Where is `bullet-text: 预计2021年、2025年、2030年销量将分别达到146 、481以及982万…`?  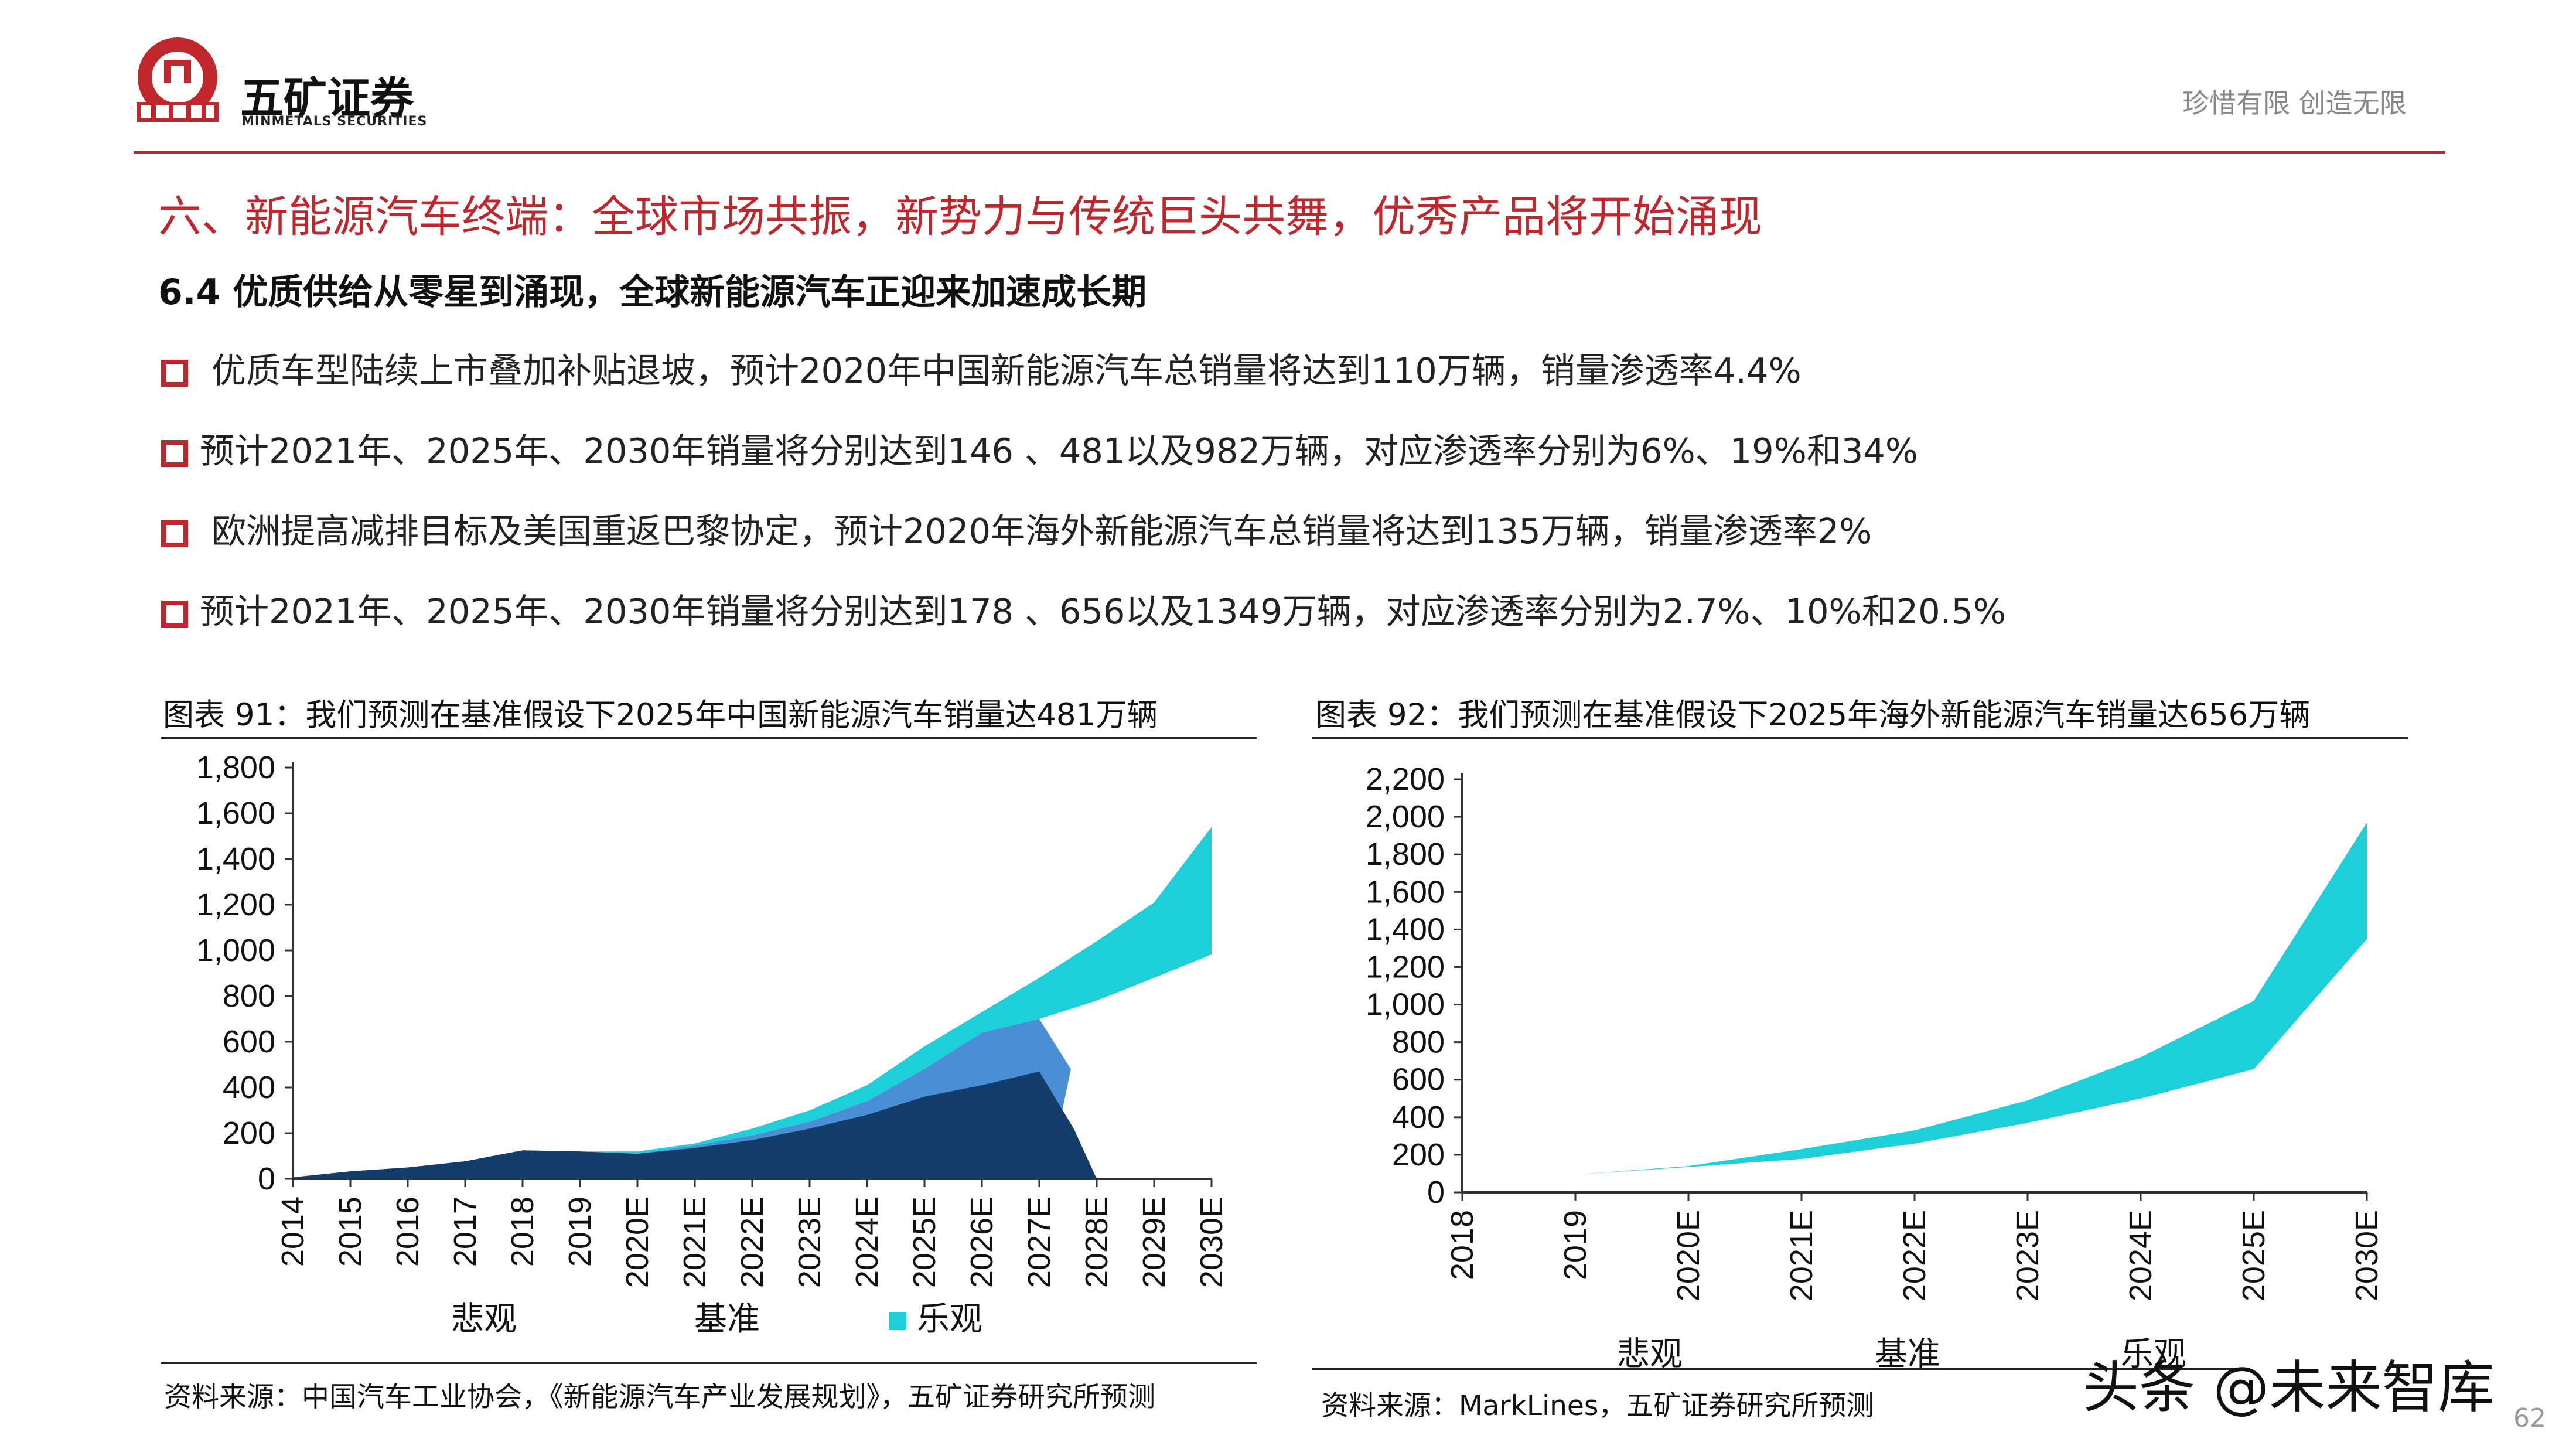 bullet-text: 预计2021年、2025年、2030年销量将分别达到146 、481以及982万… is located at coordinates (1059, 451).